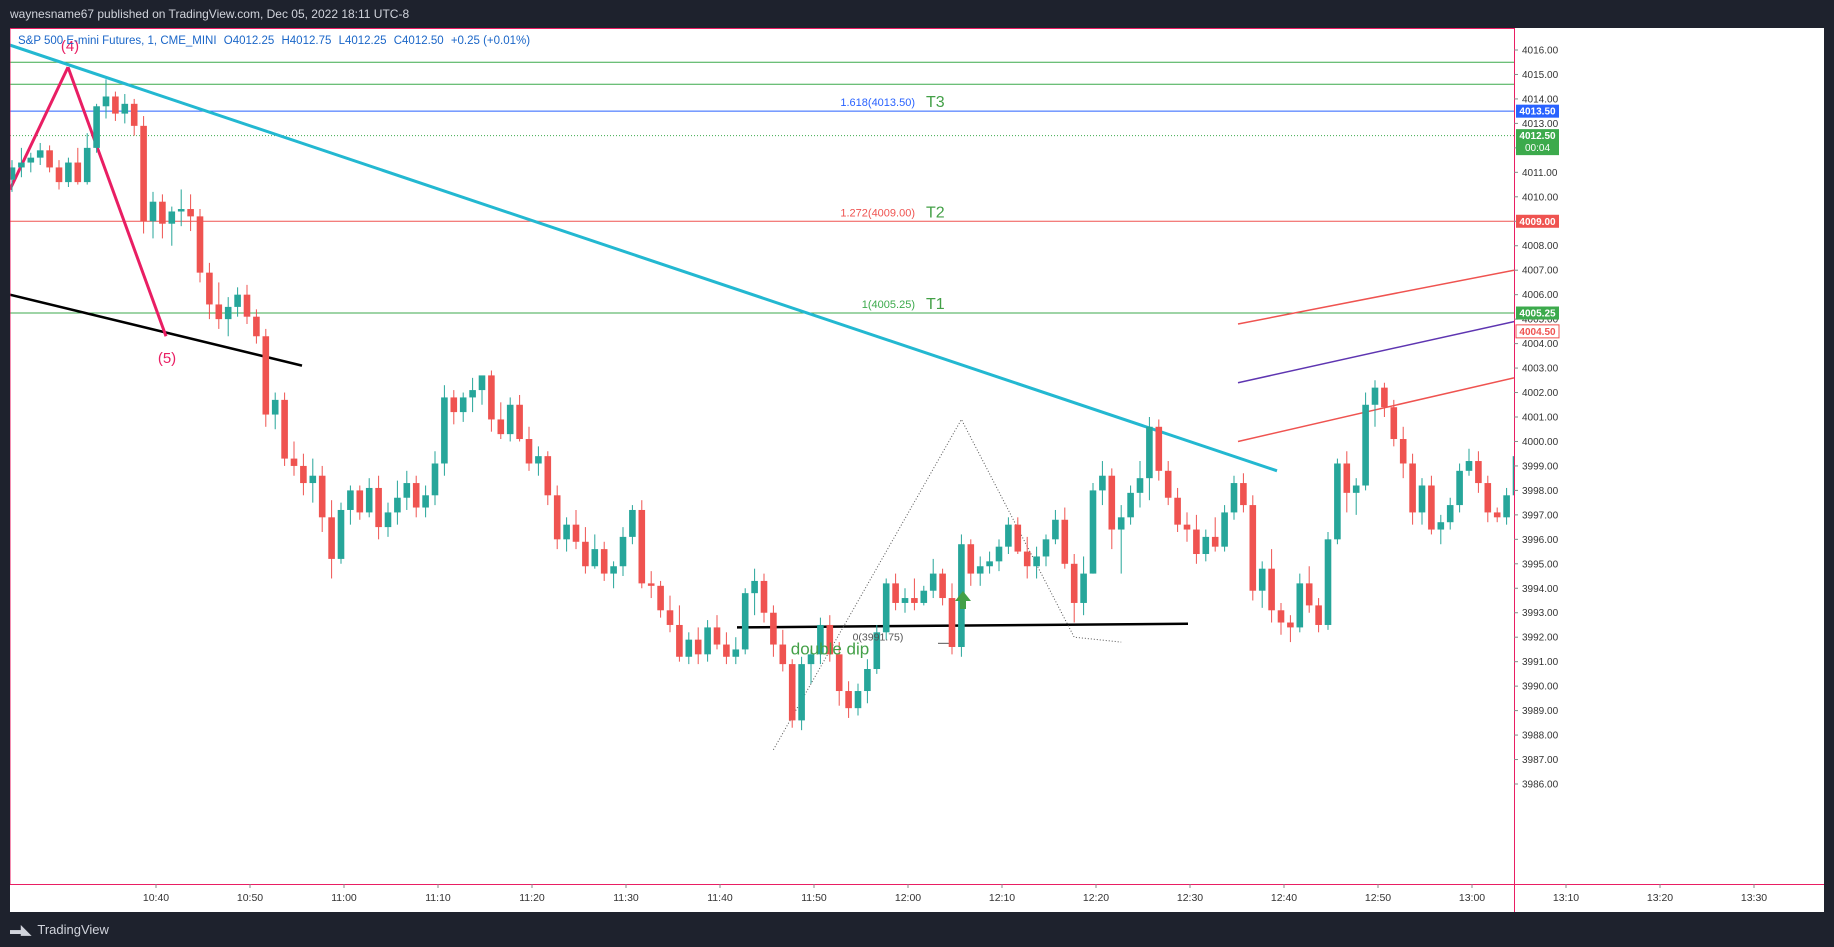 Image resolution: width=1834 pixels, height=947 pixels. What do you see at coordinates (1002, 898) in the screenshot?
I see `time-tick-label: 12:10` at bounding box center [1002, 898].